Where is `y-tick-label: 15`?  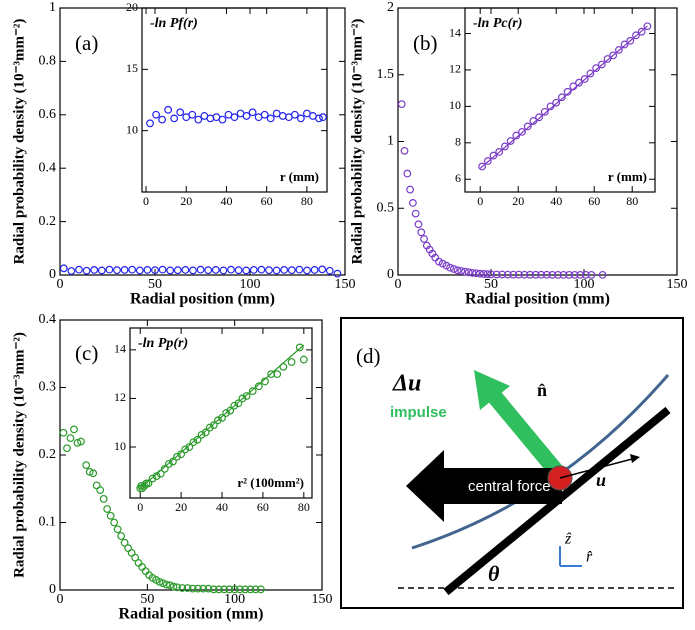 y-tick-label: 15 is located at coordinates (132, 68).